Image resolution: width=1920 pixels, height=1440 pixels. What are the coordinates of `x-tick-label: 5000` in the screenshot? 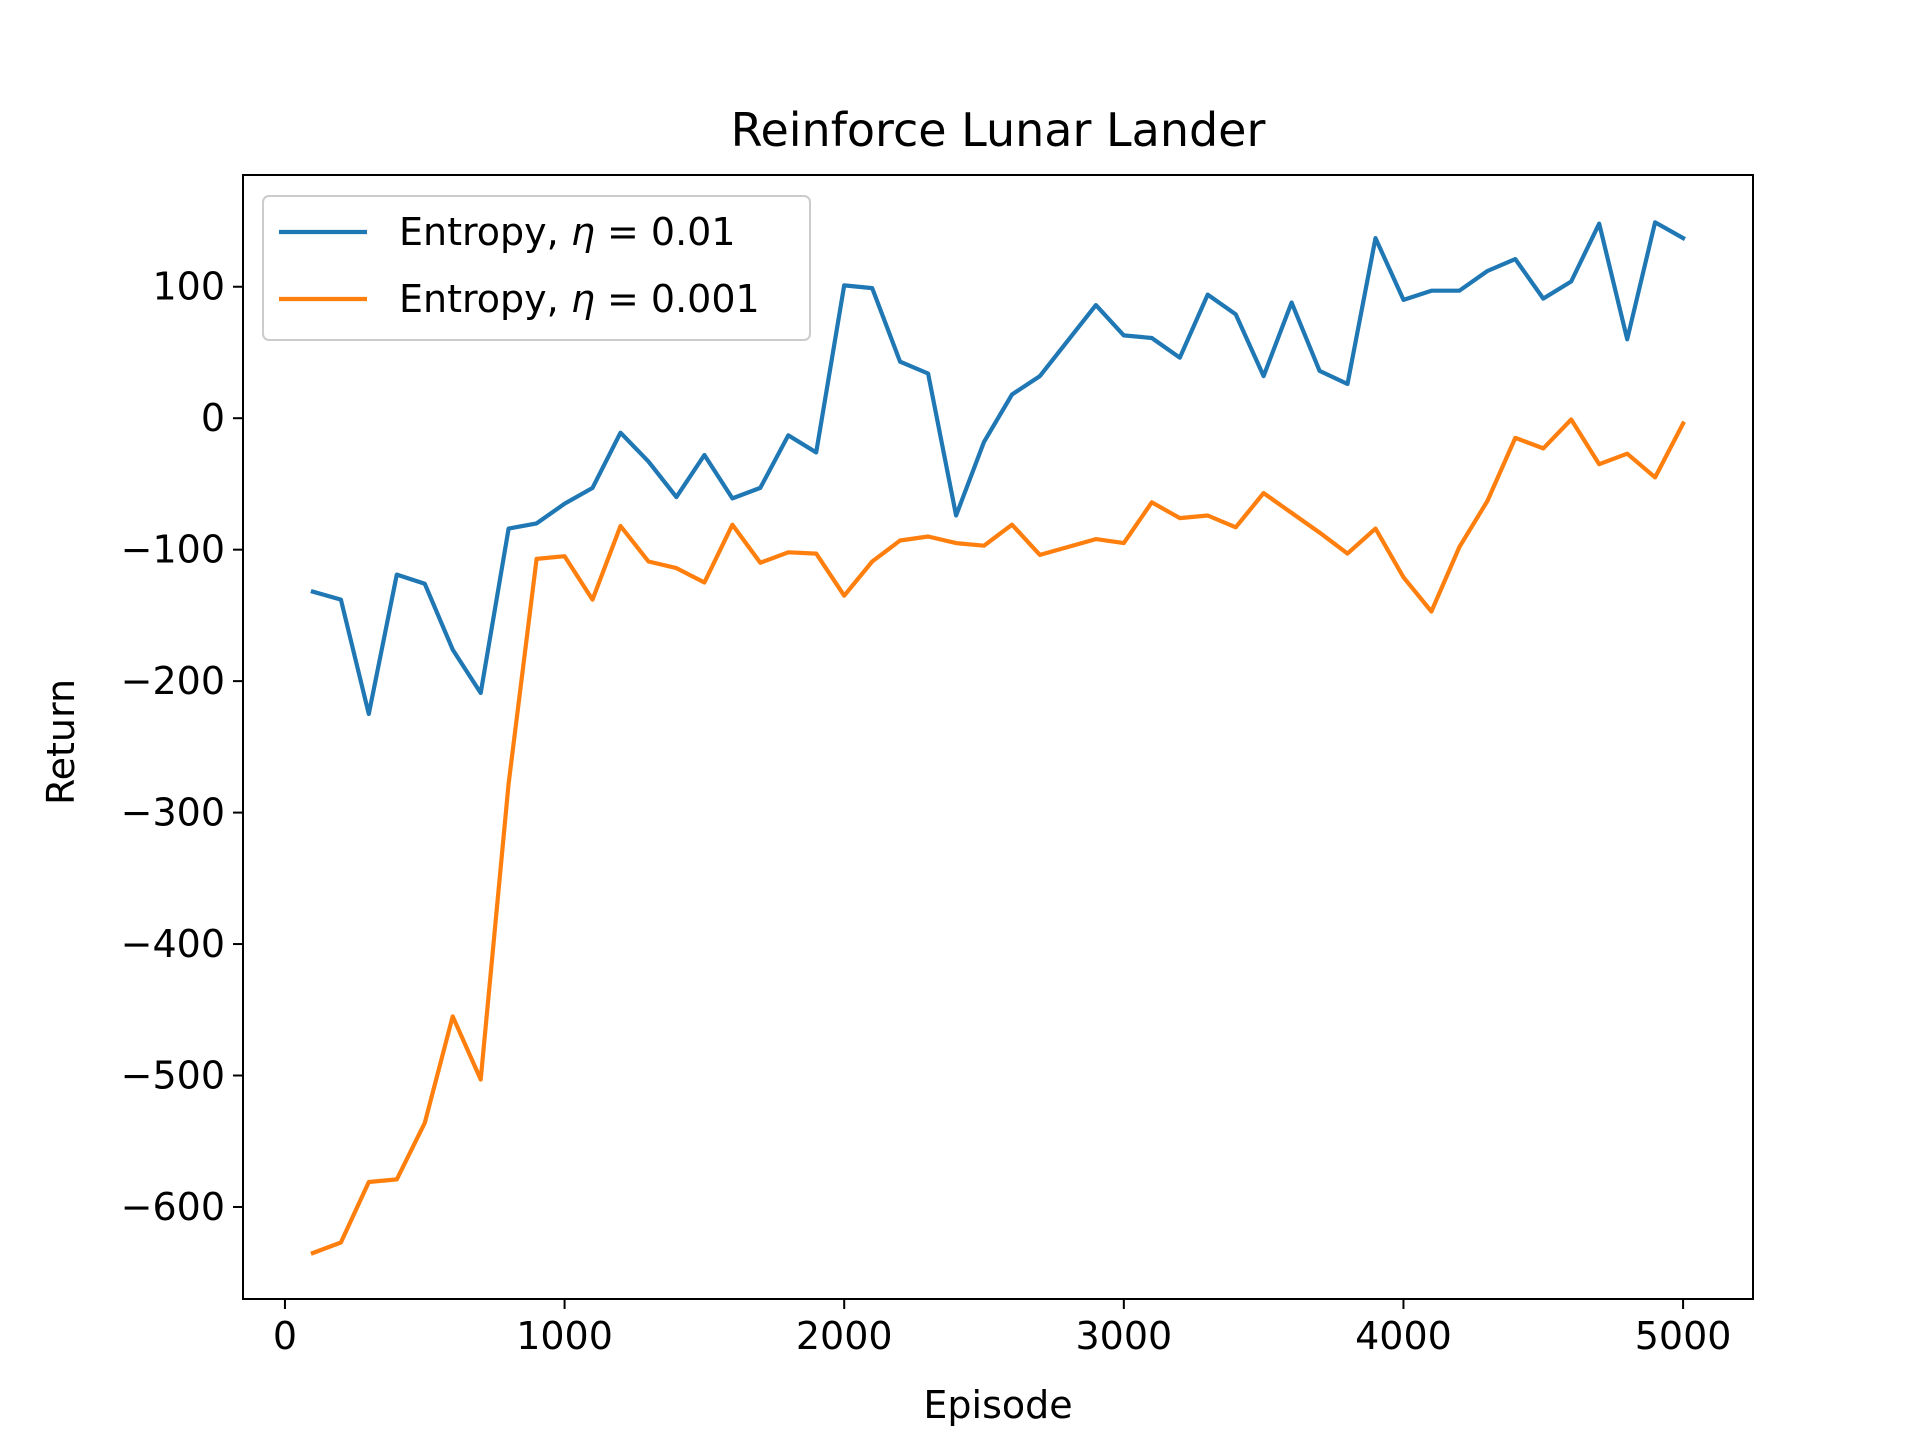 It's located at (1683, 1336).